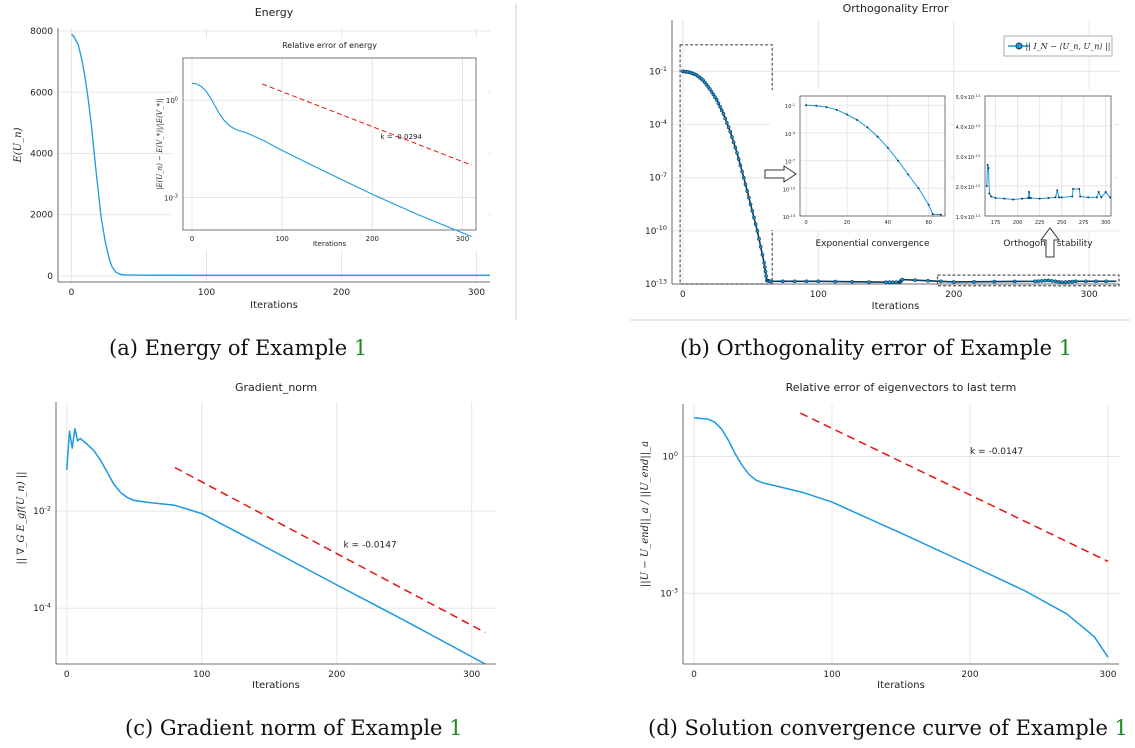  What do you see at coordinates (456, 728) in the screenshot?
I see `caption-c-ref: 1` at bounding box center [456, 728].